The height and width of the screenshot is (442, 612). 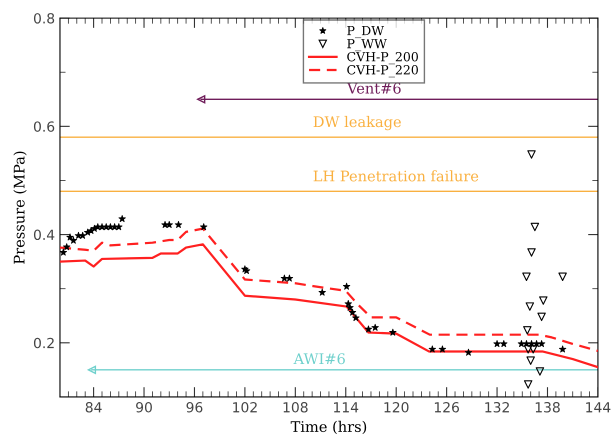 I want to click on x-tick-label: 114, so click(x=346, y=407).